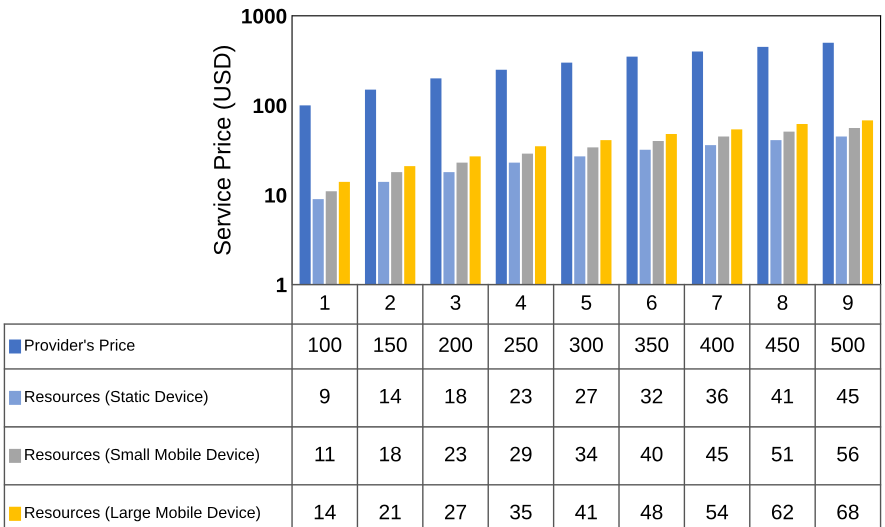  I want to click on data-label: 68, so click(848, 512).